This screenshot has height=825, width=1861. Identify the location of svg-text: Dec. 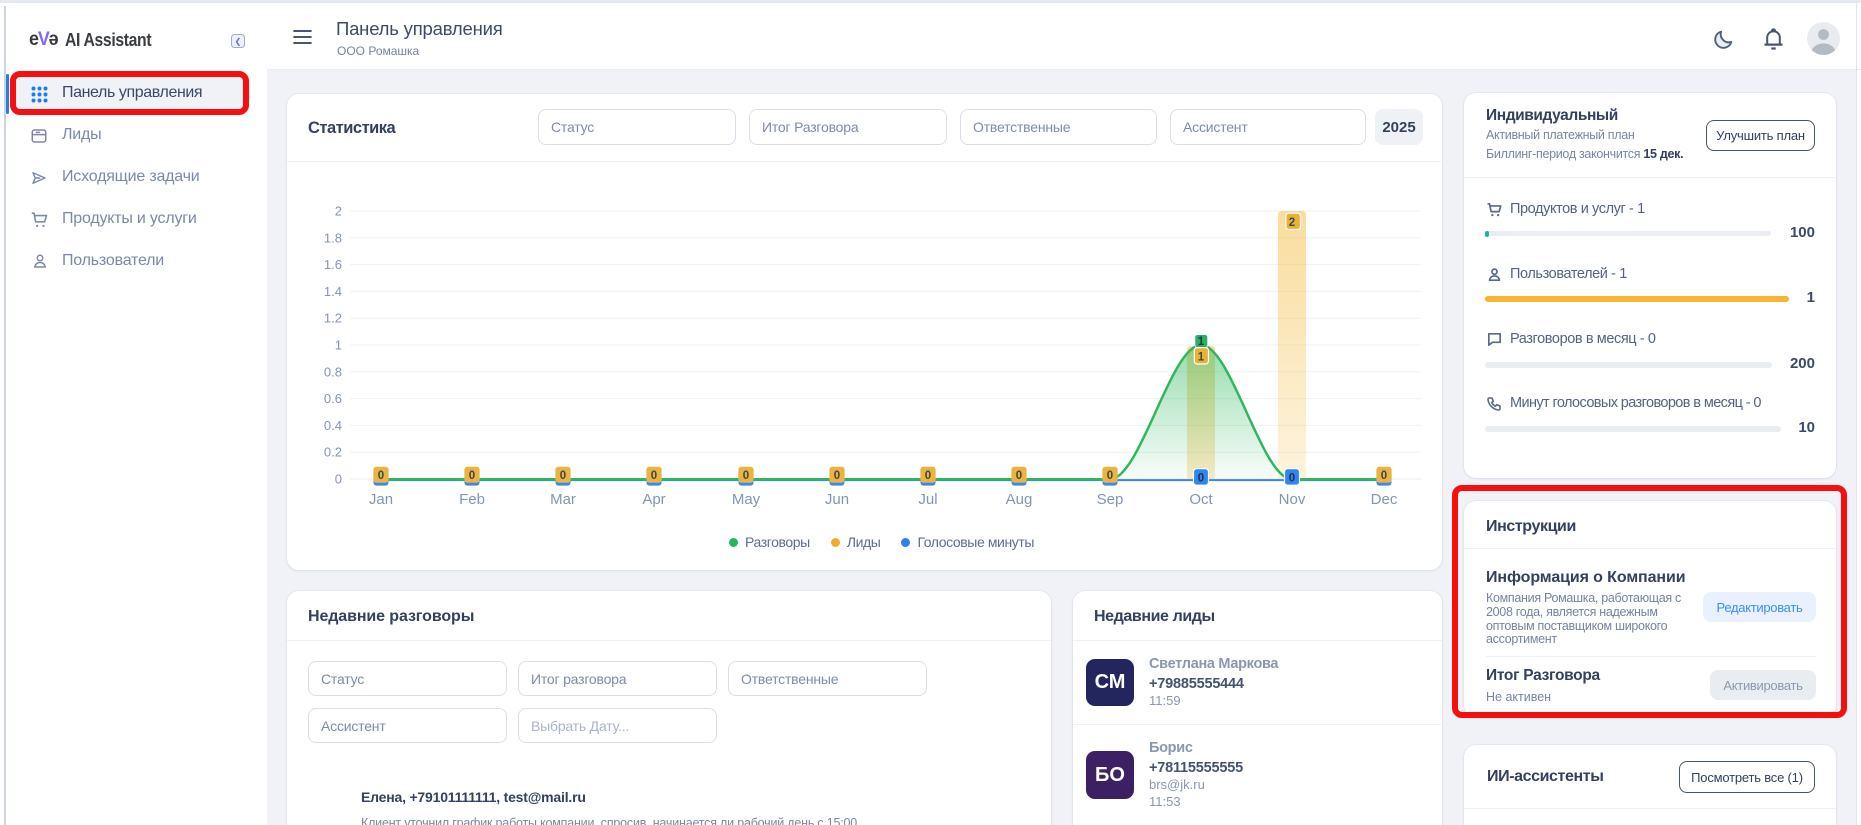
(1384, 499).